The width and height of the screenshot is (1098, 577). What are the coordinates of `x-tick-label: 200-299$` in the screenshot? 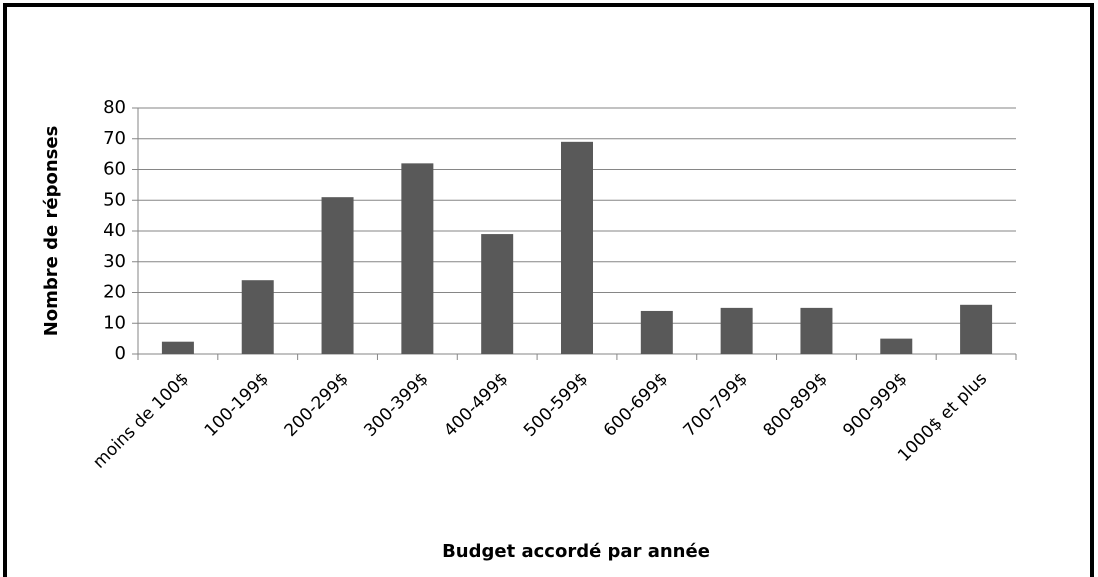 It's located at (317, 405).